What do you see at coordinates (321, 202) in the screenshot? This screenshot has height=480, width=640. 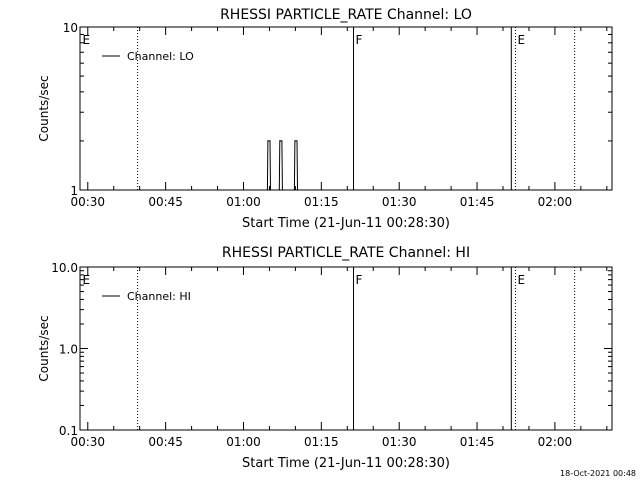 I see `x-tick-label-0-3: 01:15` at bounding box center [321, 202].